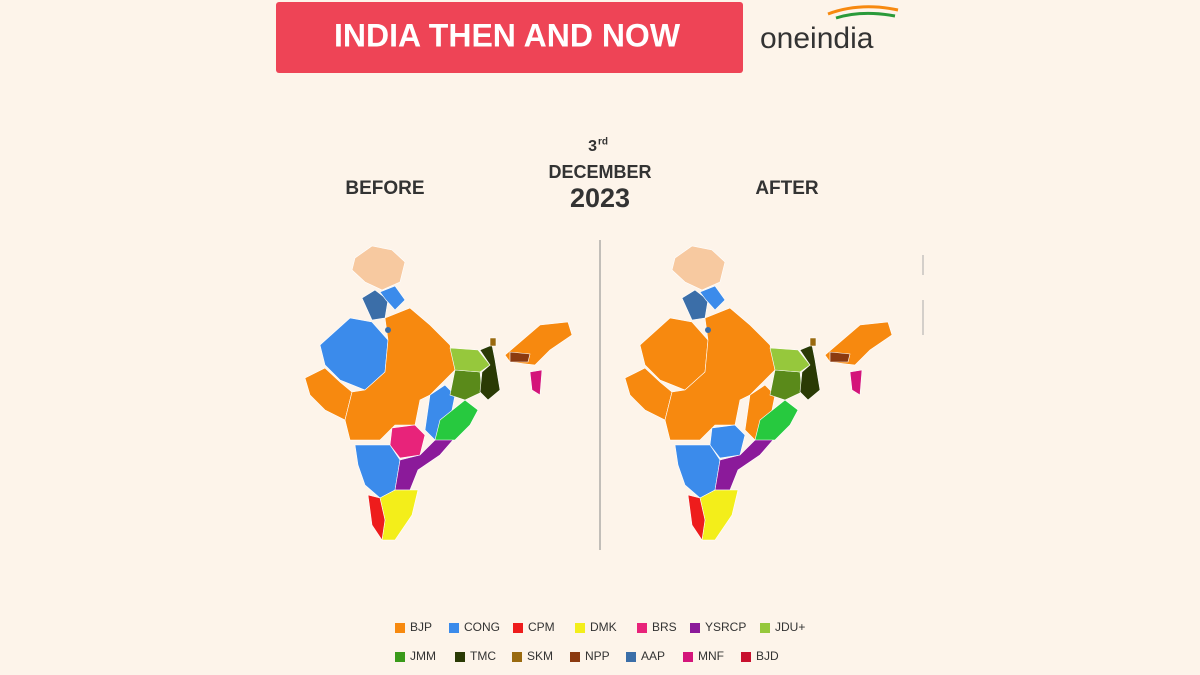 This screenshot has height=675, width=1200. Describe the element at coordinates (603, 627) in the screenshot. I see `legend-label: DMK` at that location.